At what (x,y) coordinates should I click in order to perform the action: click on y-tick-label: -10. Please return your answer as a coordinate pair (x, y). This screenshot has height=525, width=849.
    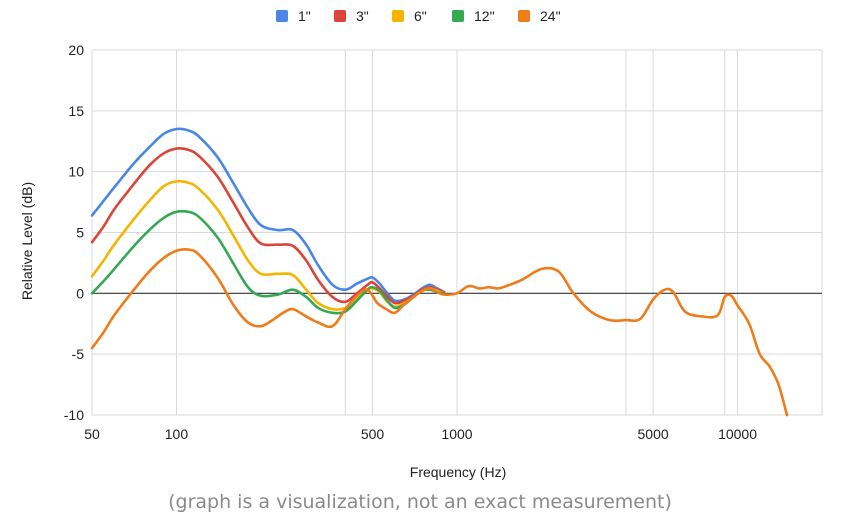
    Looking at the image, I should click on (74, 415).